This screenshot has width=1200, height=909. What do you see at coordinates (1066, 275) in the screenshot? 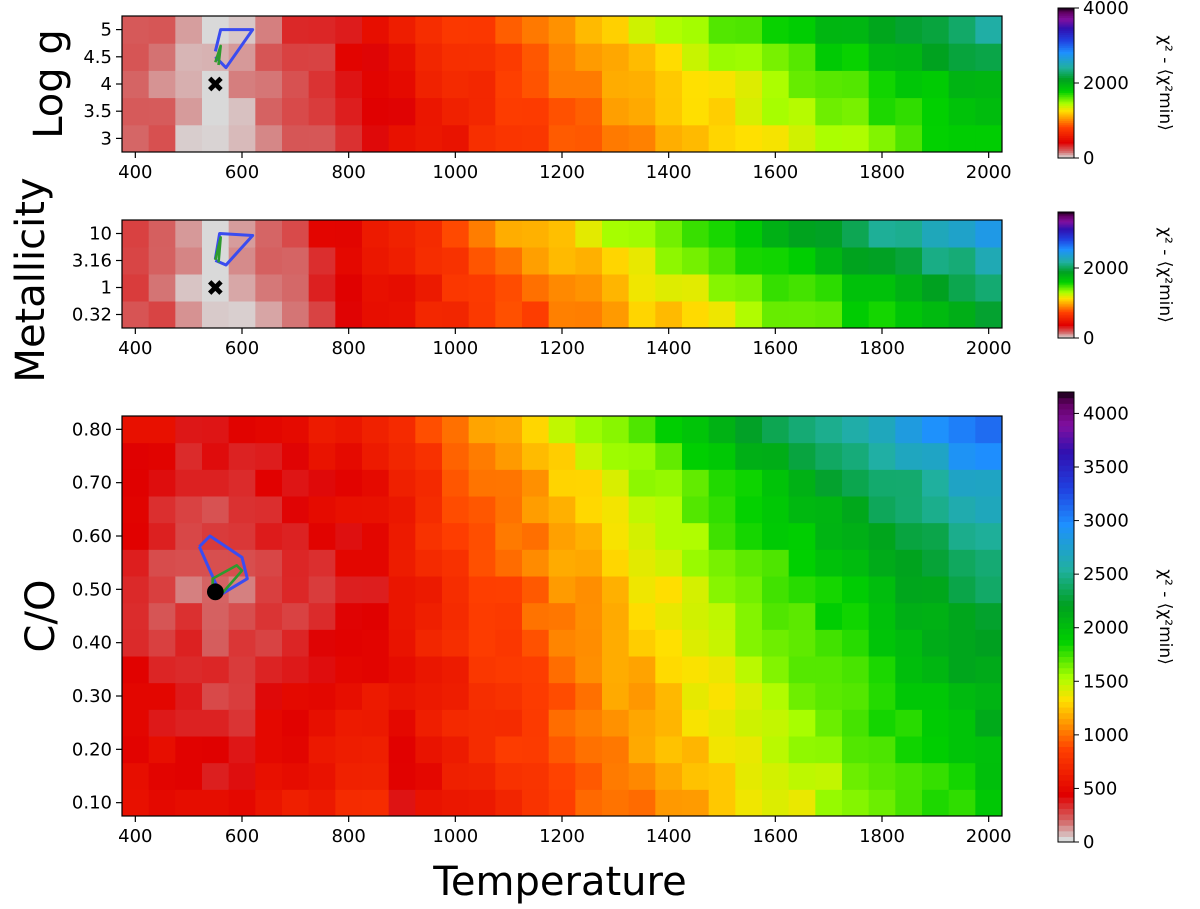
I see `colorbar-frame` at bounding box center [1066, 275].